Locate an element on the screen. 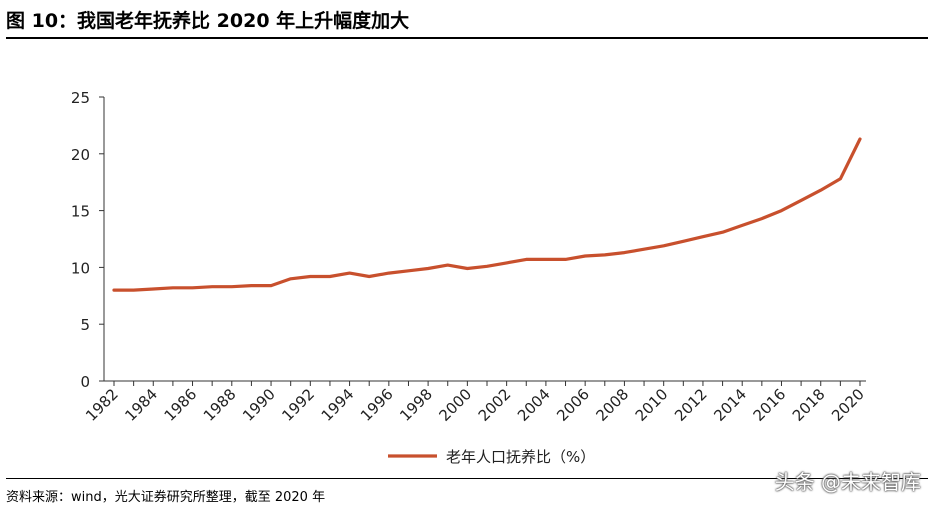  x-tick-label: 1996 is located at coordinates (377, 405).